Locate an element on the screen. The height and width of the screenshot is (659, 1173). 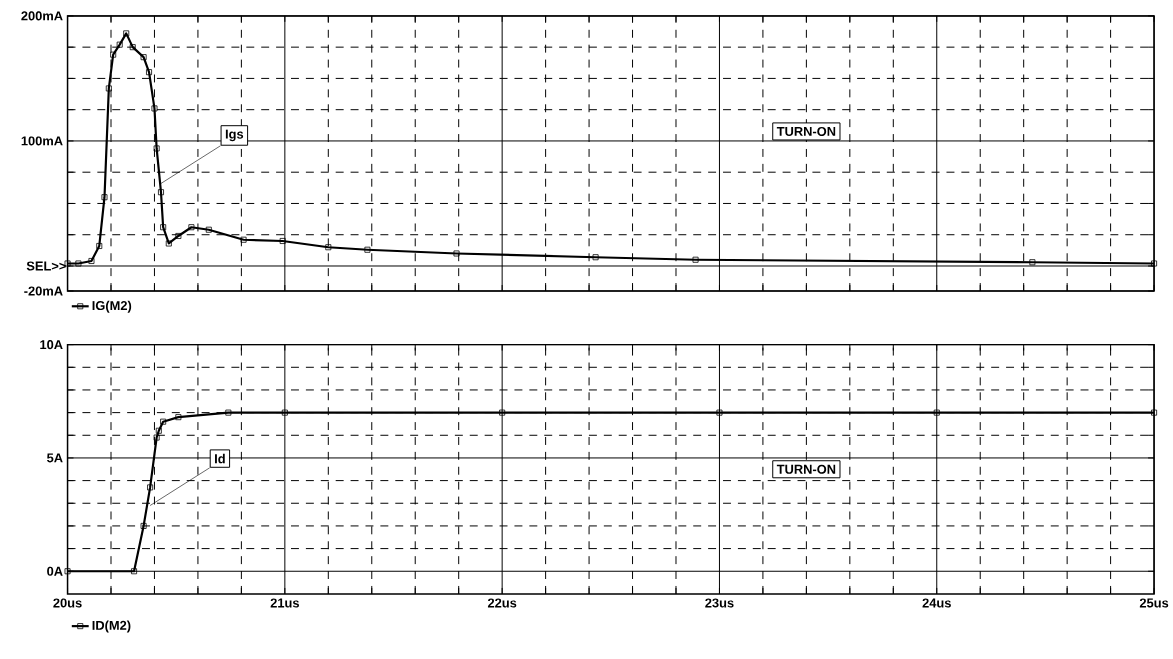
annotation: SEL>> is located at coordinates (46, 266).